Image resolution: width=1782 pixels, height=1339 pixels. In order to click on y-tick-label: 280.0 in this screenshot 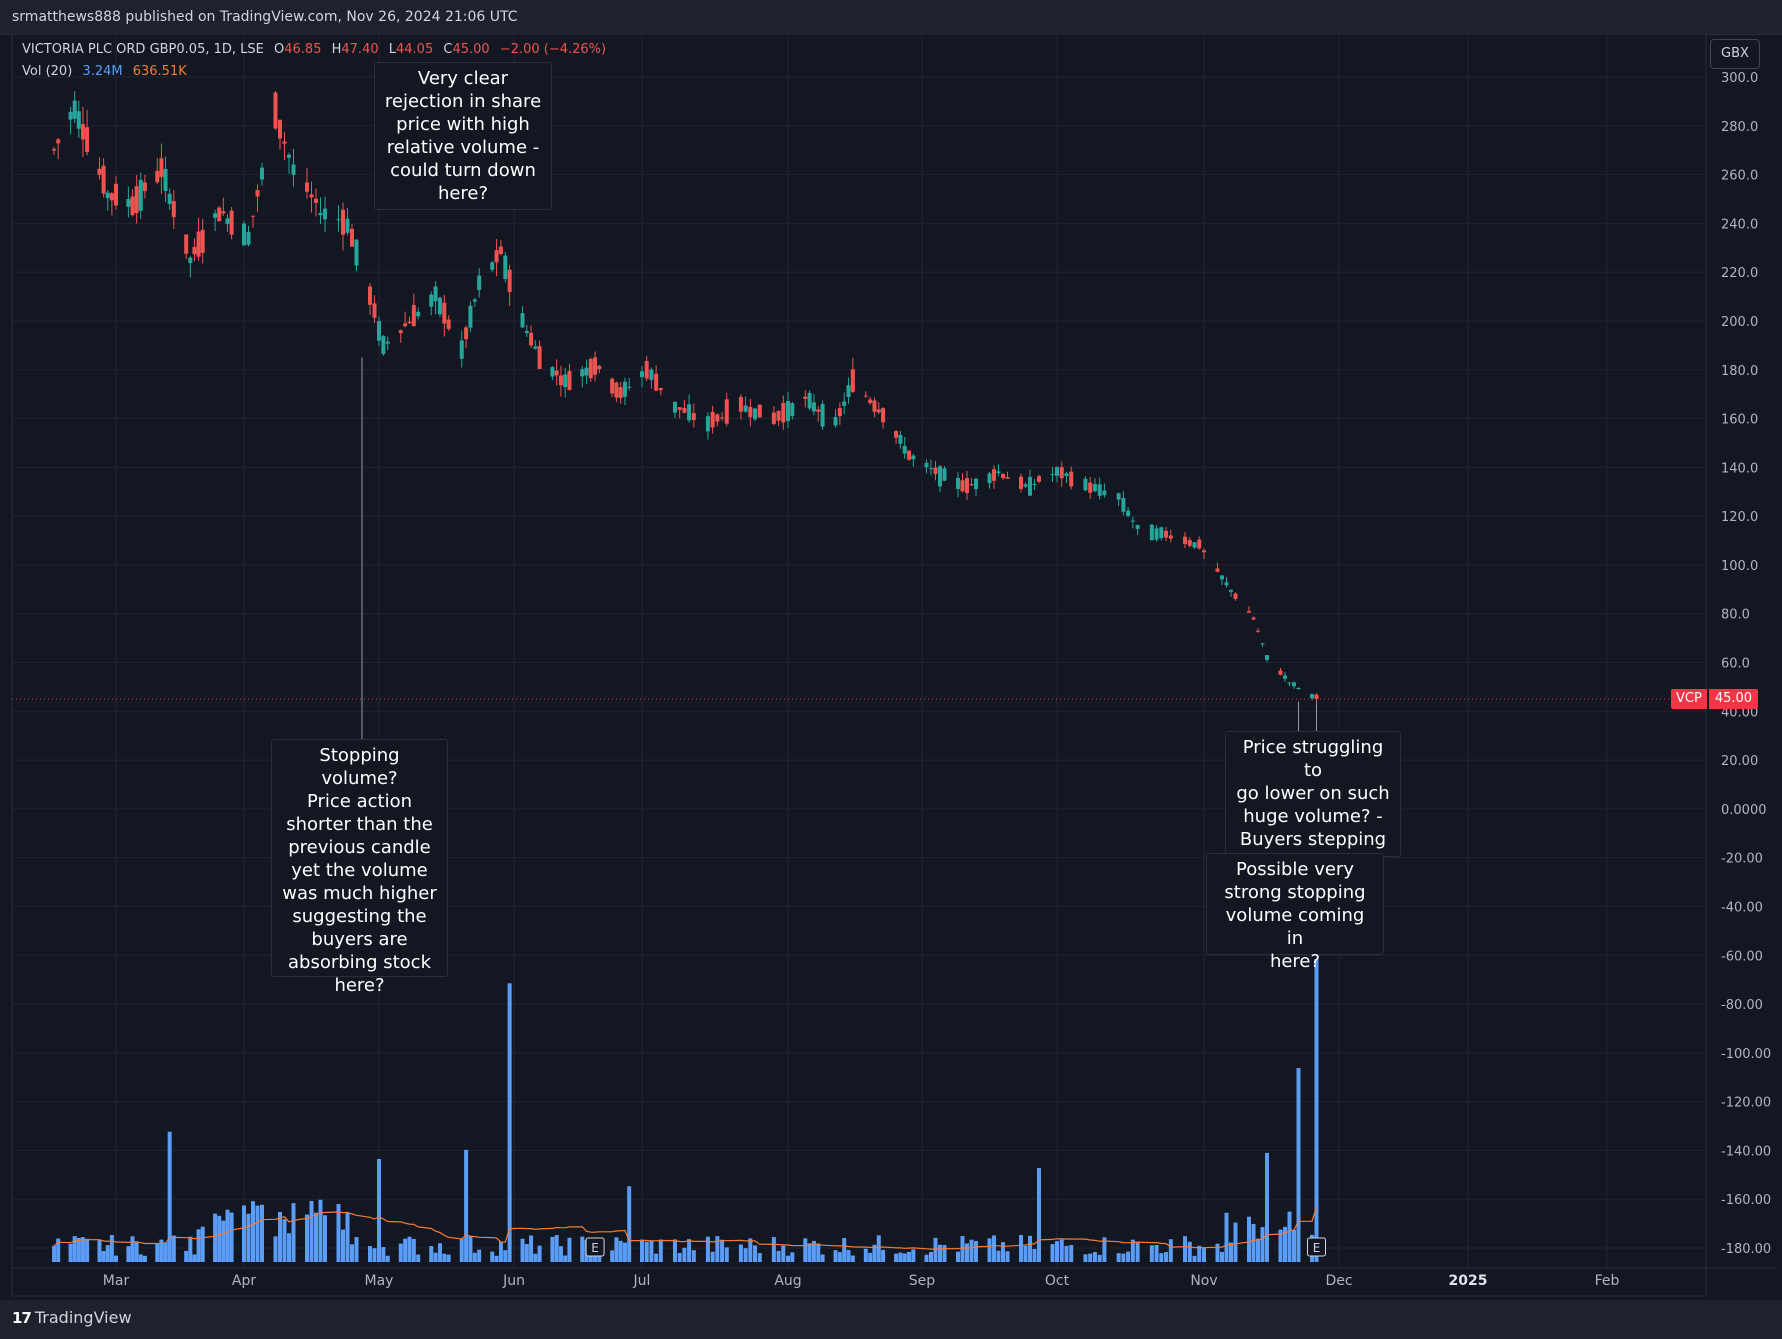, I will do `click(1739, 127)`.